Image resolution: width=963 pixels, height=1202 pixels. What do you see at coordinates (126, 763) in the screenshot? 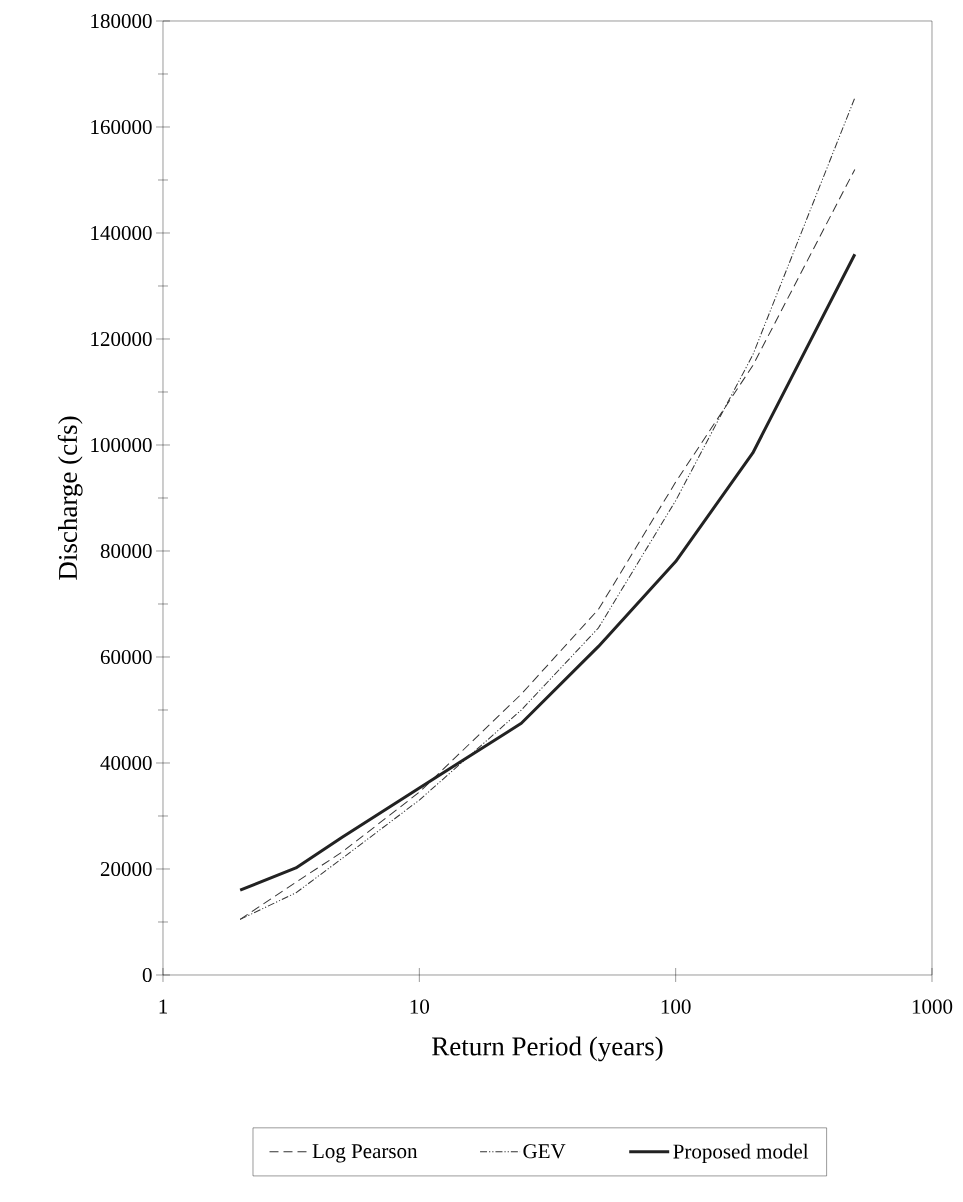
I see `y-tick-label: 40000` at bounding box center [126, 763].